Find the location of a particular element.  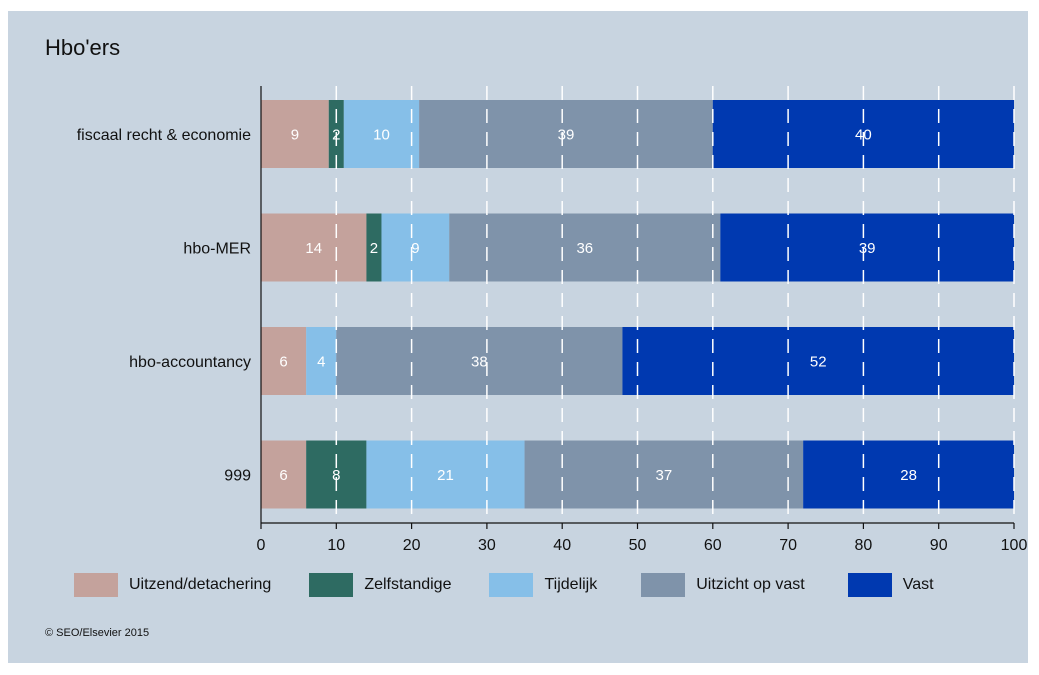

legend-item: Tijdelijk is located at coordinates (543, 585).